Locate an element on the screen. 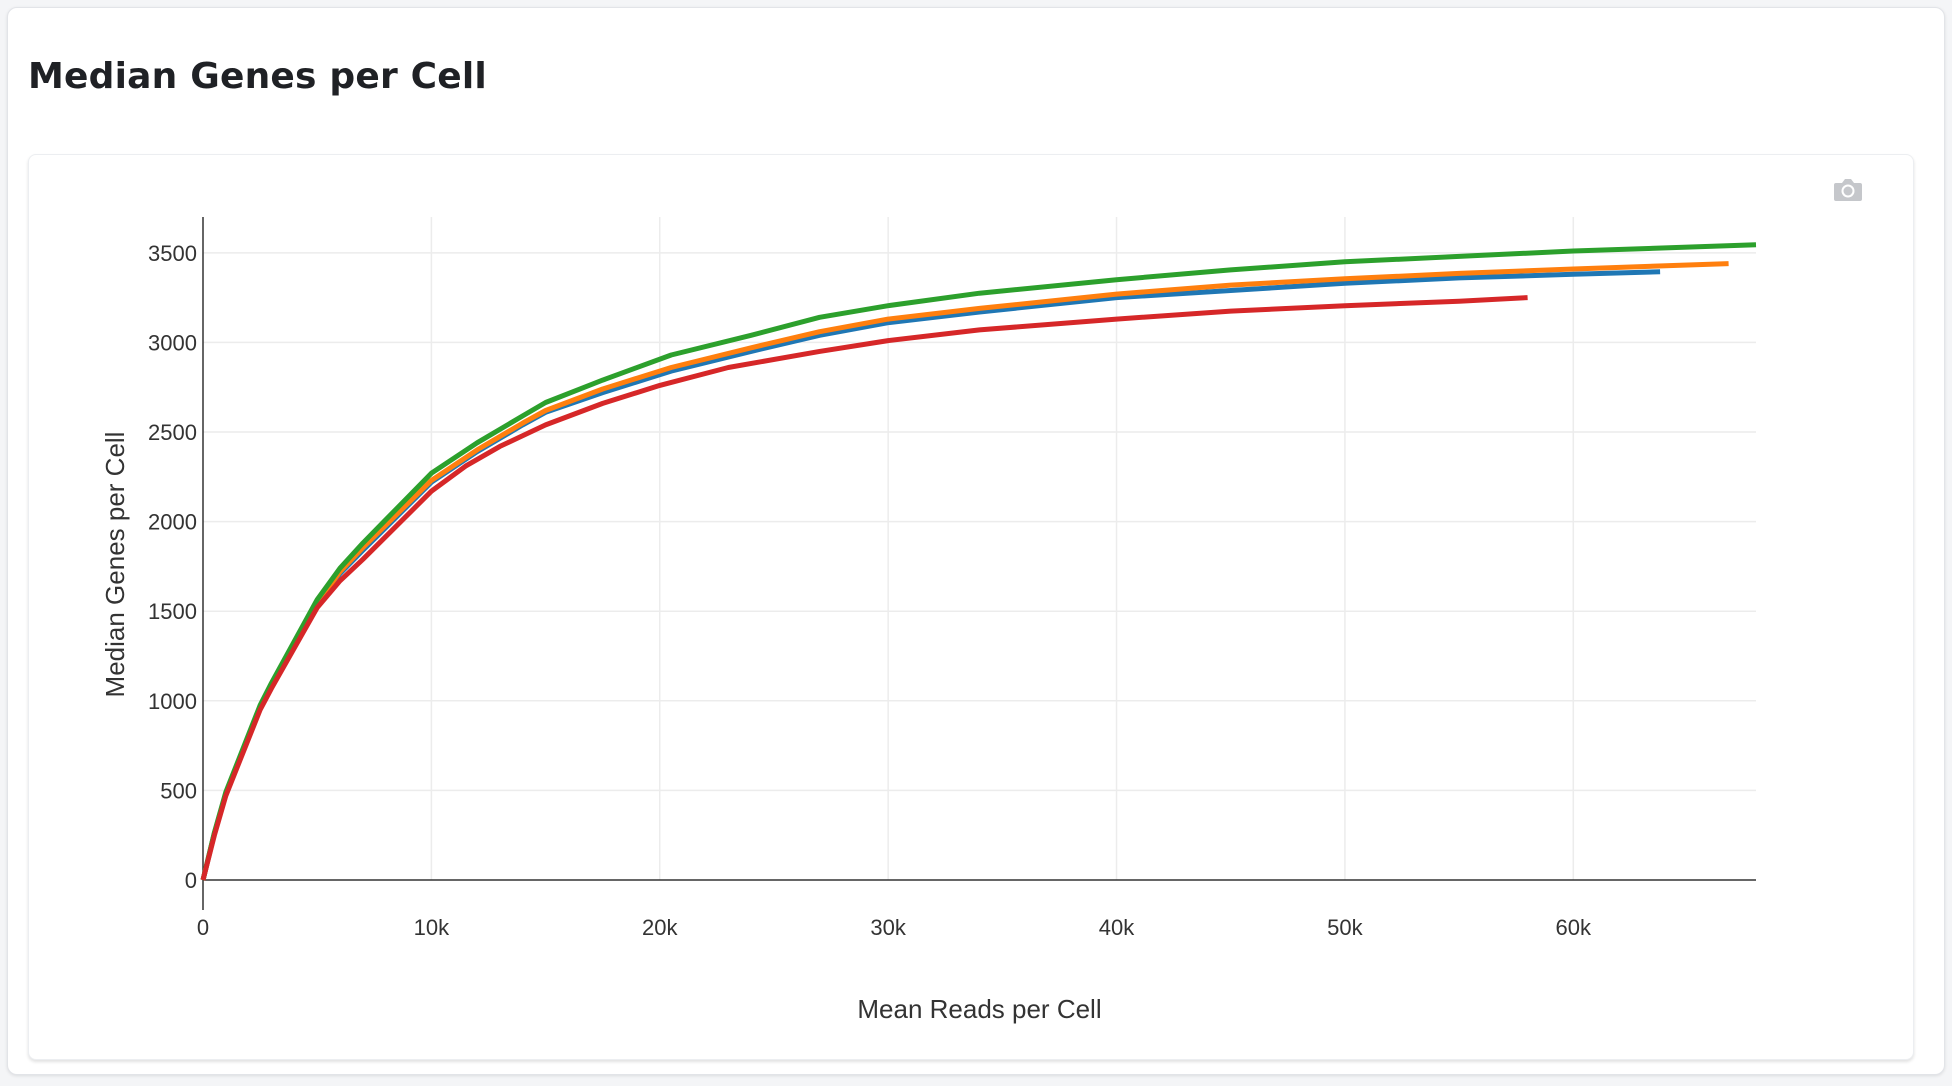 This screenshot has height=1086, width=1952. x-tick-label: 40k is located at coordinates (1117, 927).